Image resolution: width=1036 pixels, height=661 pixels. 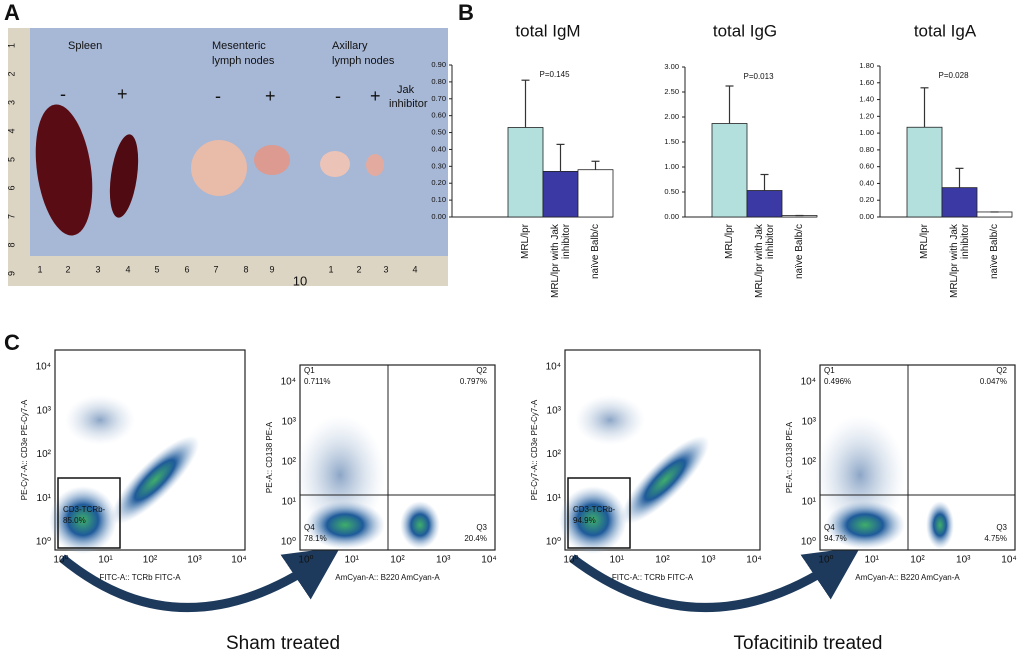 What do you see at coordinates (671, 91) in the screenshot?
I see `y-tick-label: 2.50` at bounding box center [671, 91].